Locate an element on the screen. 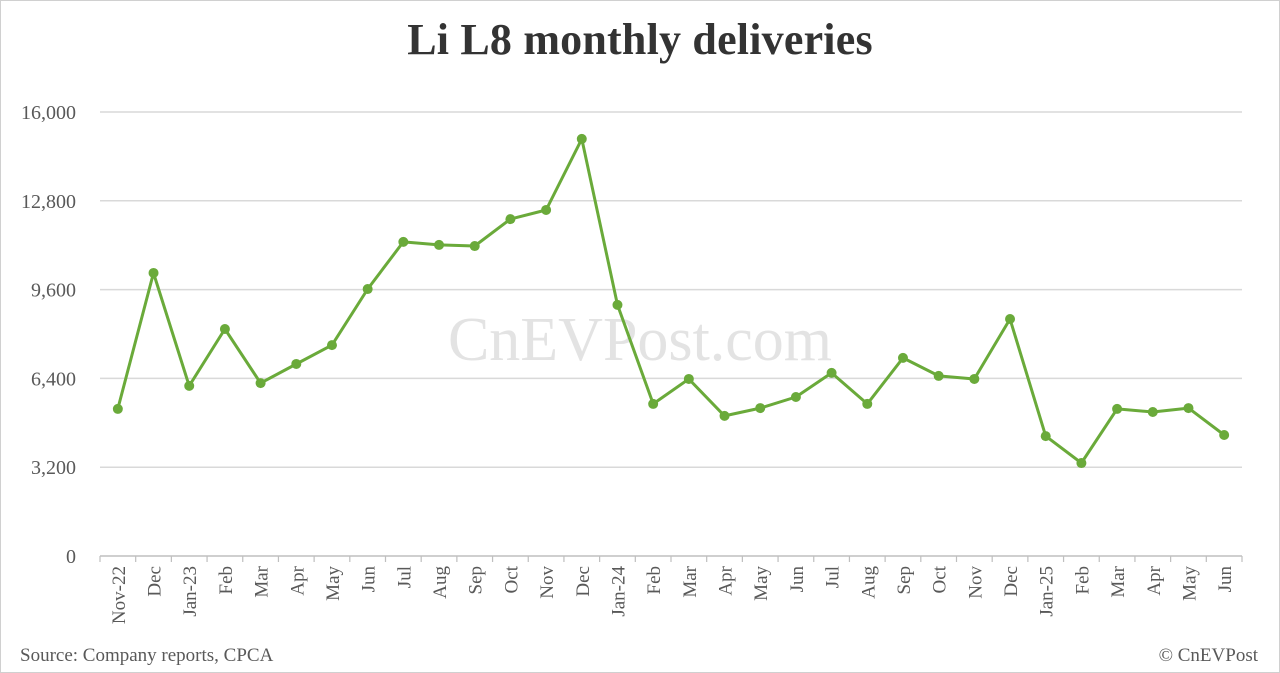  copyright-credit: © CnEVPost is located at coordinates (1208, 655).